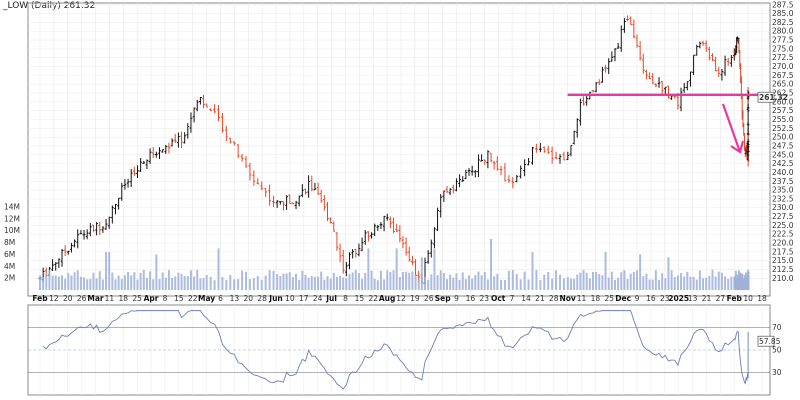 This screenshot has height=400, width=800. Describe the element at coordinates (206, 298) in the screenshot. I see `x-tick-label: May` at that location.